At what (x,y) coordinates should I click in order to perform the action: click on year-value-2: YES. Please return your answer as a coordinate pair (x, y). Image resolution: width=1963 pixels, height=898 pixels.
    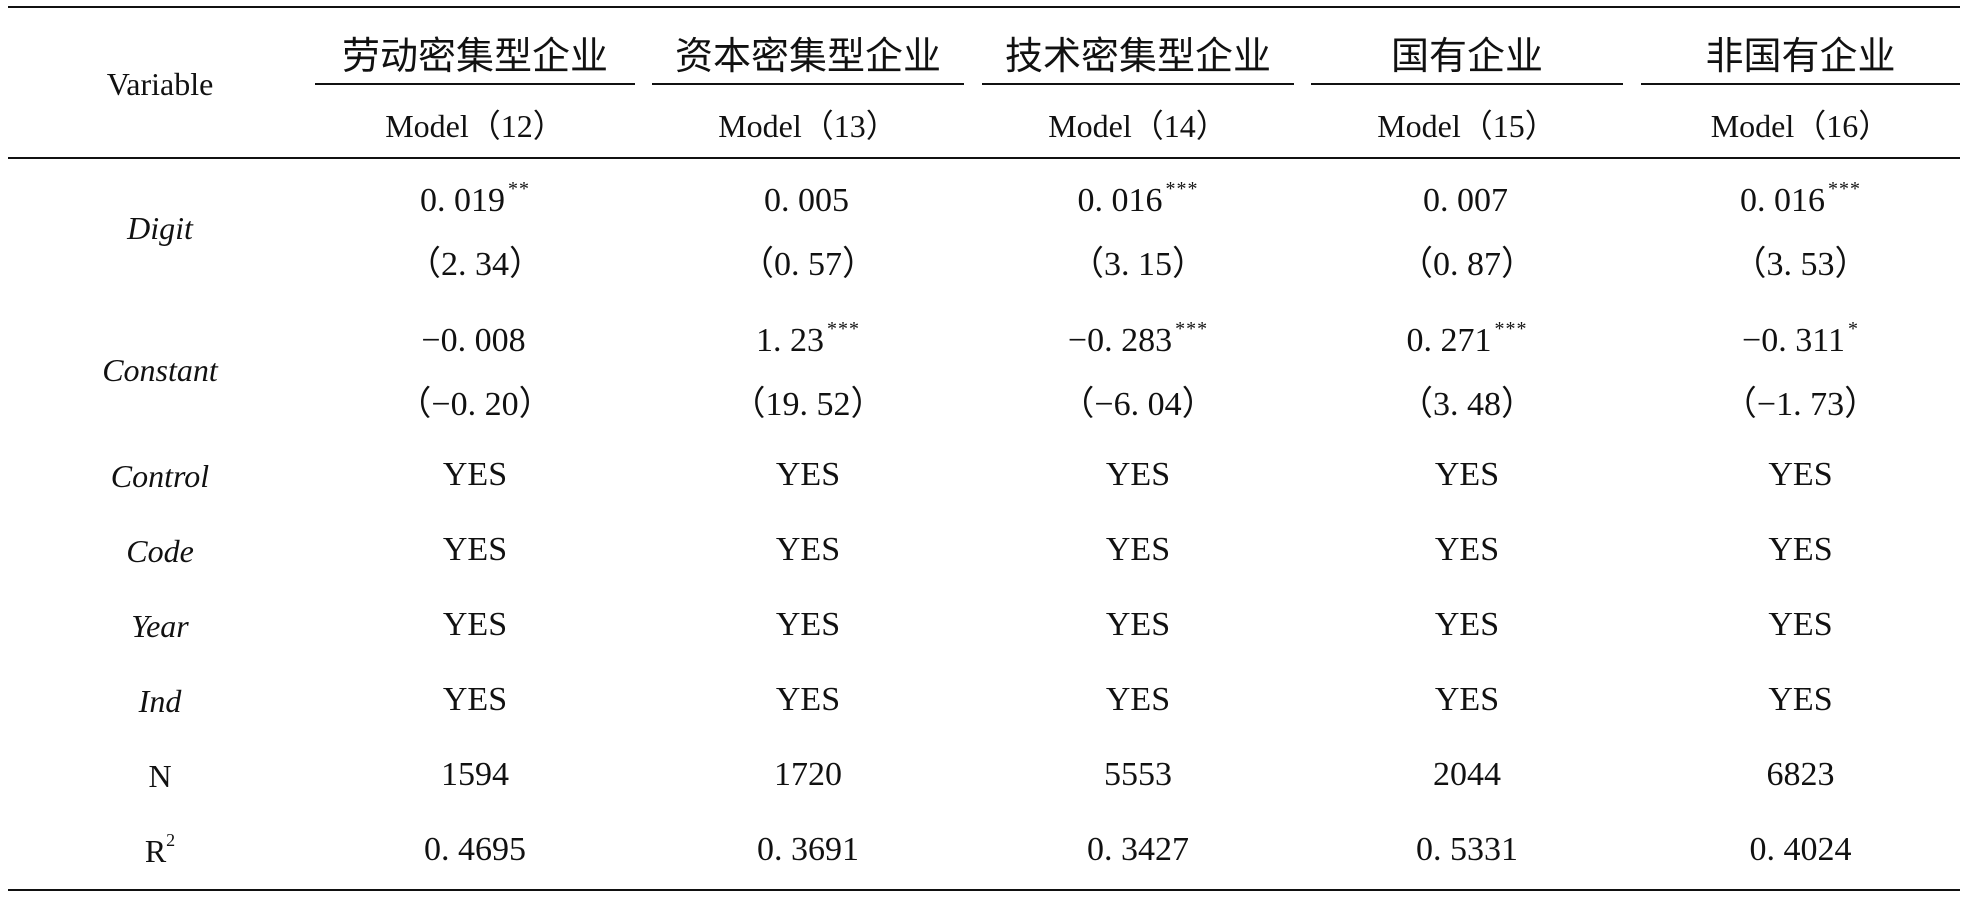
    Looking at the image, I should click on (808, 624).